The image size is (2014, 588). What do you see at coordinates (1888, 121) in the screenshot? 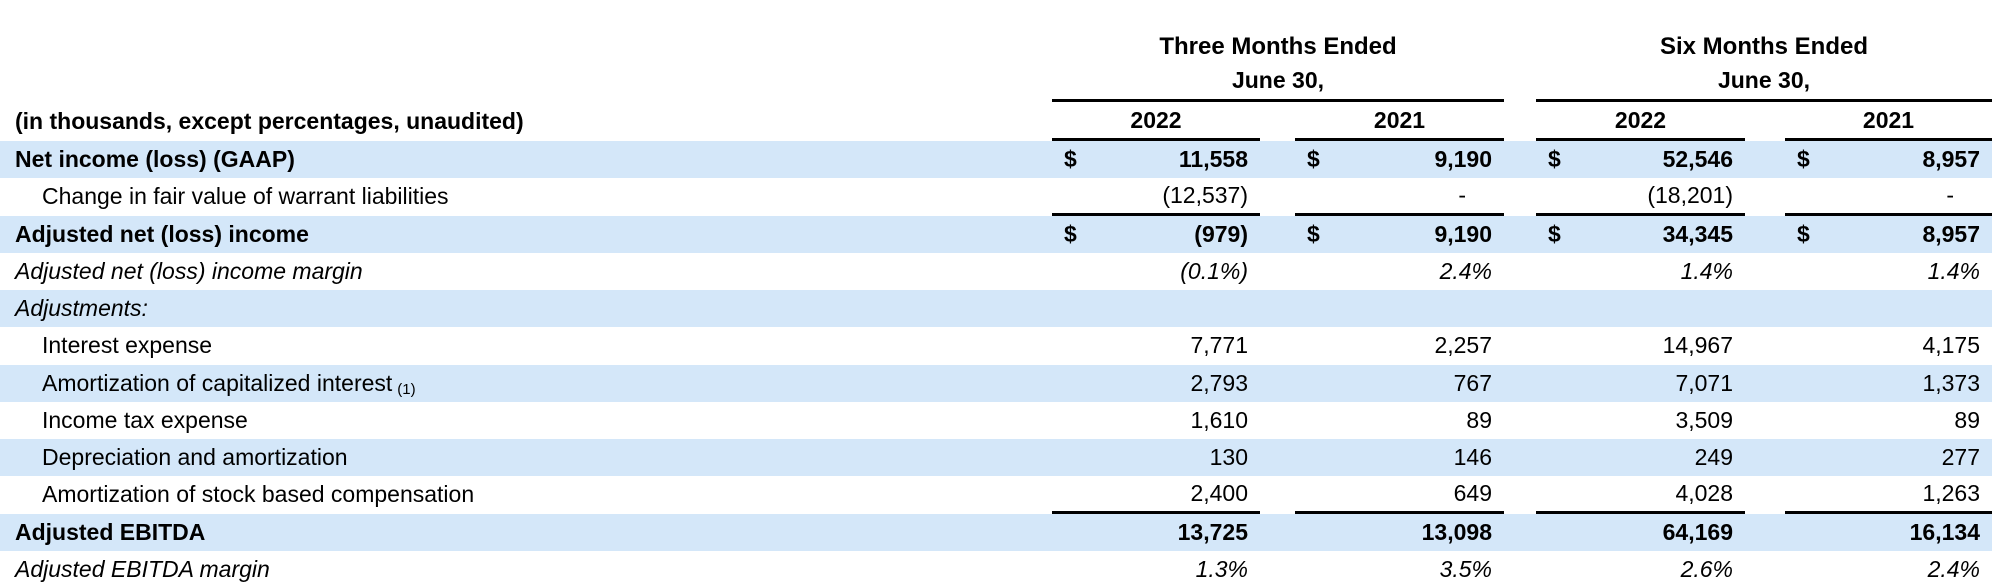
I see `year-header-6m-2021: 2021` at bounding box center [1888, 121].